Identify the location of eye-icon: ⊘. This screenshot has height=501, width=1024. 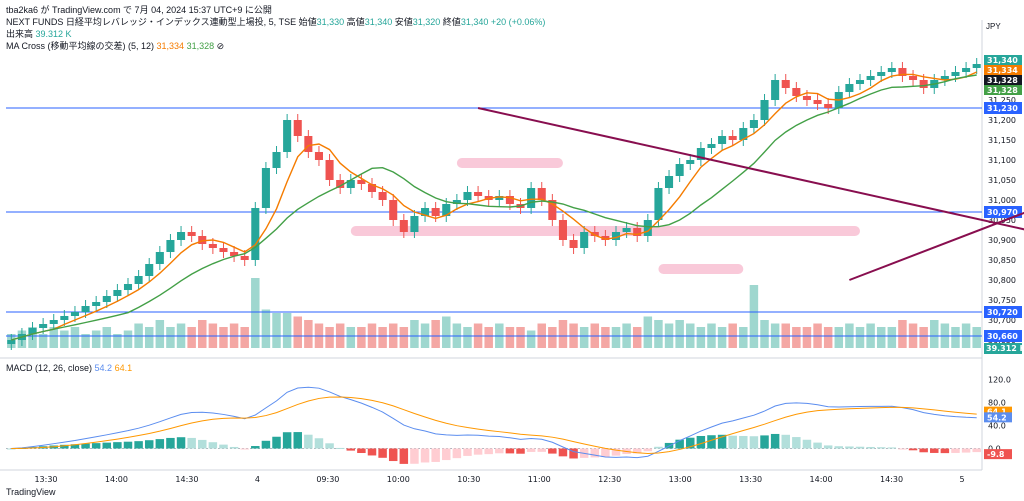
(220, 46).